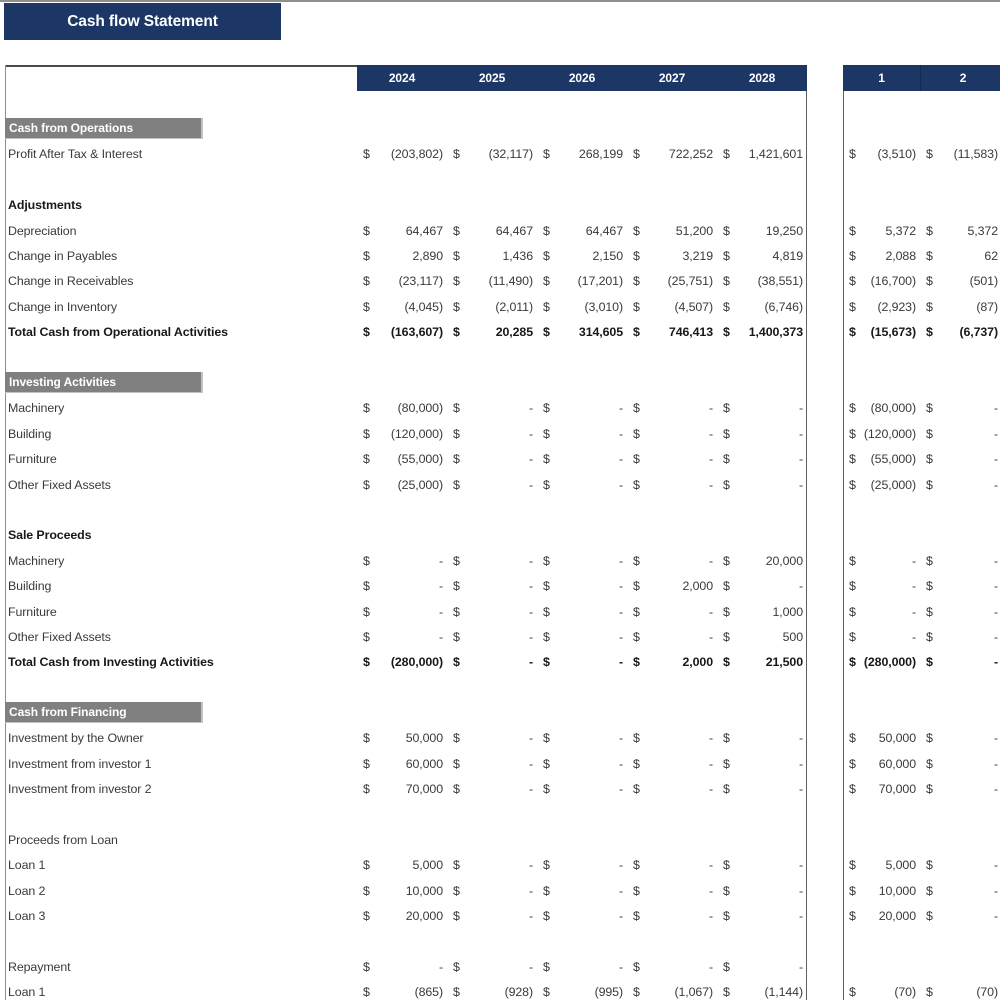 This screenshot has width=1000, height=1005. I want to click on cell-value: 5,372, so click(900, 230).